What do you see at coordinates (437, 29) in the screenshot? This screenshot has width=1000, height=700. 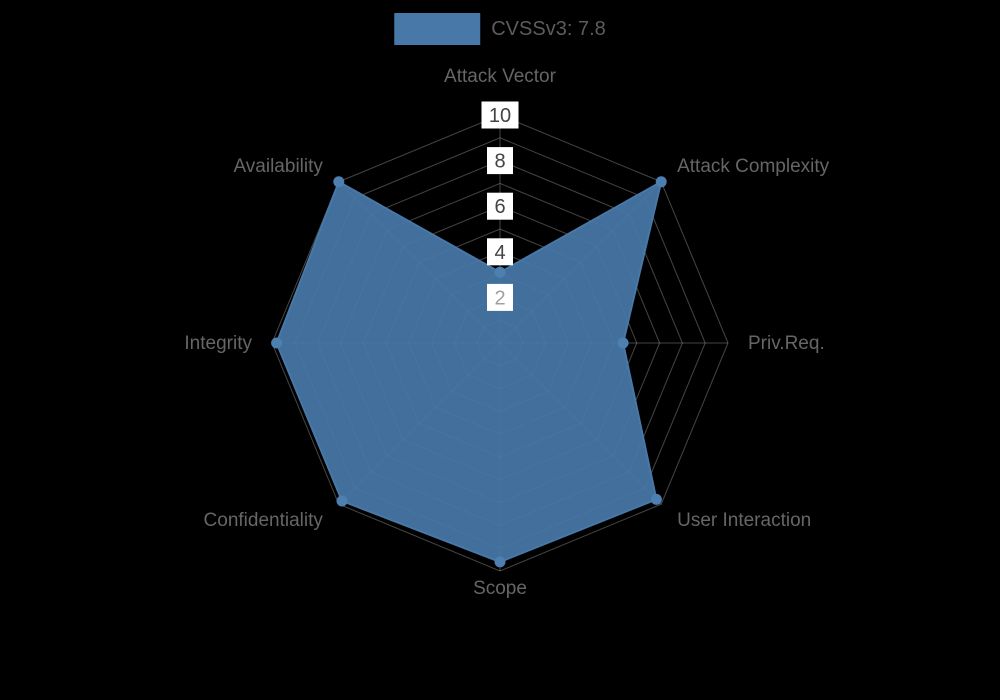 I see `legend-swatch` at bounding box center [437, 29].